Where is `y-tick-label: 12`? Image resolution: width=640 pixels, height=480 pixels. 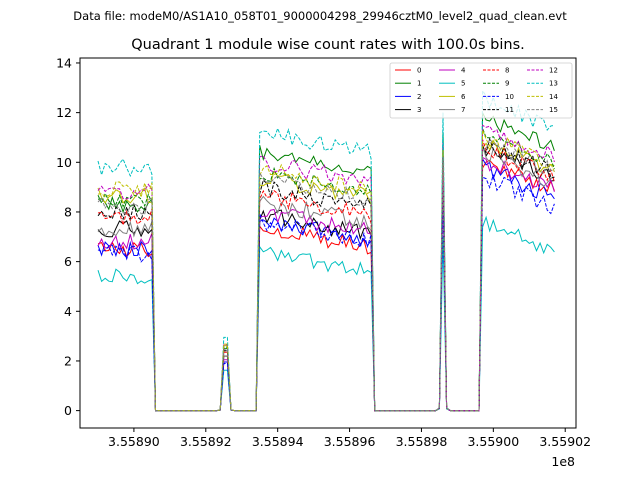 y-tick-label: 12 is located at coordinates (64, 112).